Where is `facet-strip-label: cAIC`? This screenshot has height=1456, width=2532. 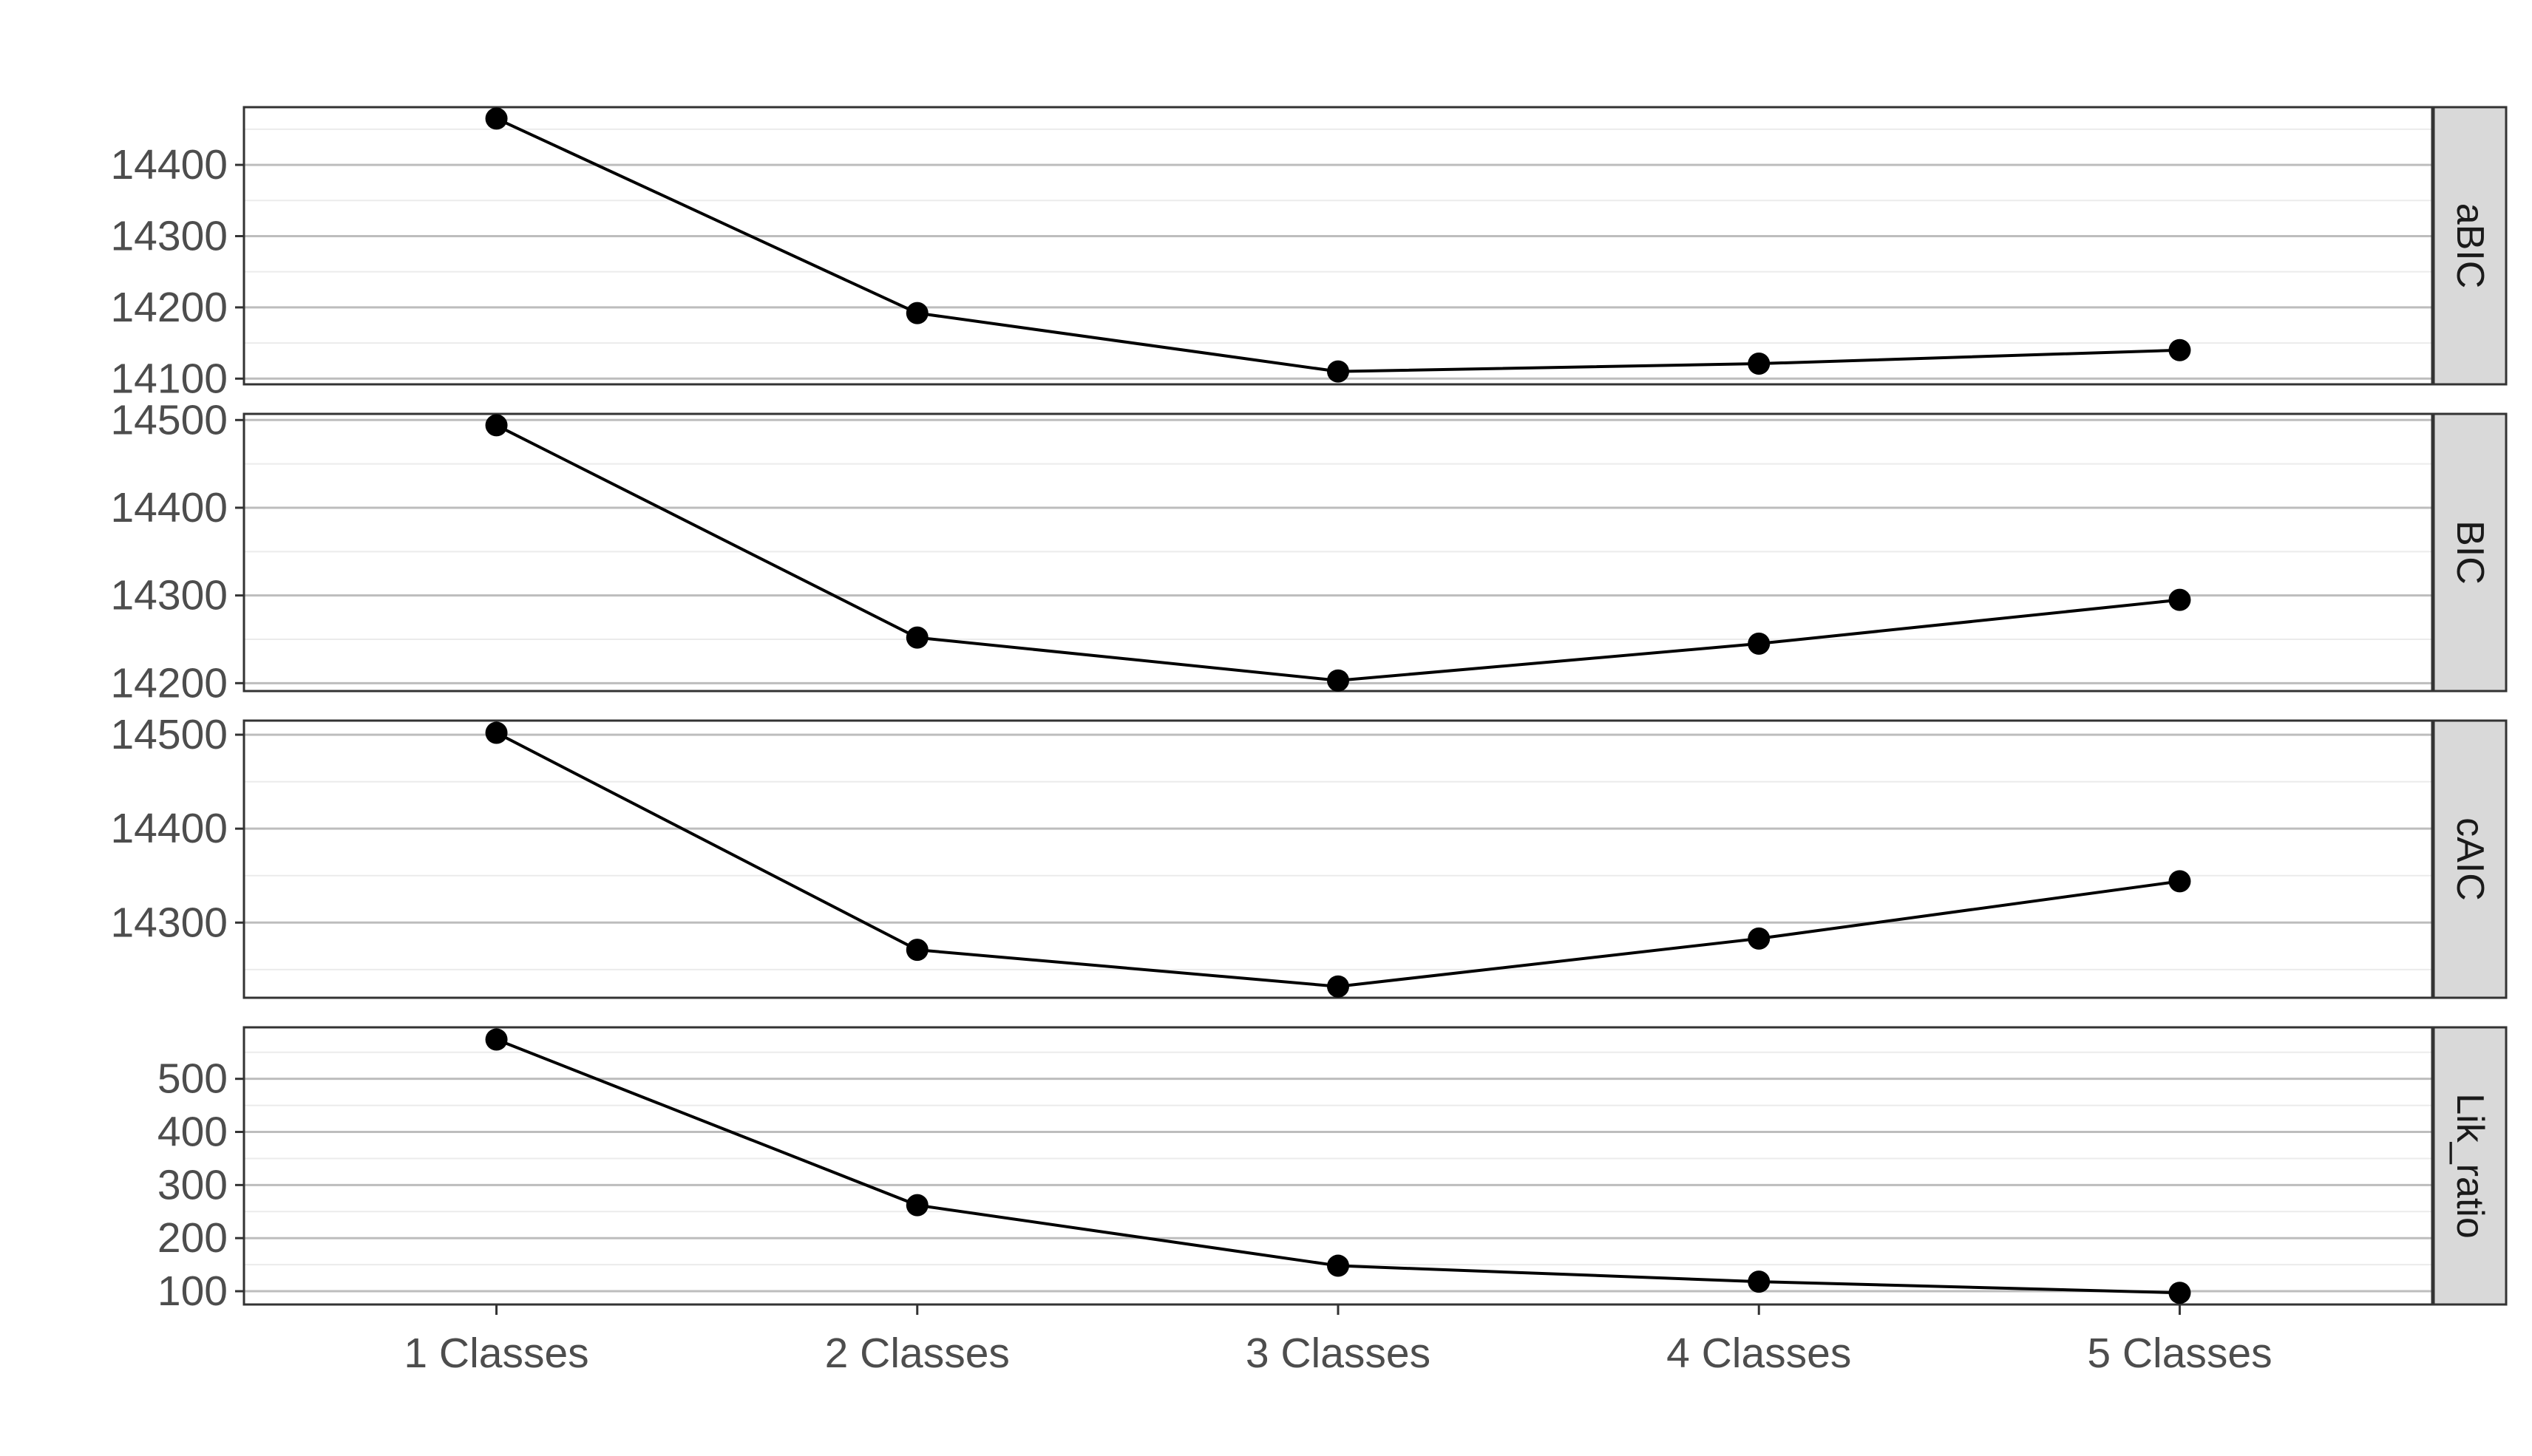
facet-strip-label: cAIC is located at coordinates (2469, 859).